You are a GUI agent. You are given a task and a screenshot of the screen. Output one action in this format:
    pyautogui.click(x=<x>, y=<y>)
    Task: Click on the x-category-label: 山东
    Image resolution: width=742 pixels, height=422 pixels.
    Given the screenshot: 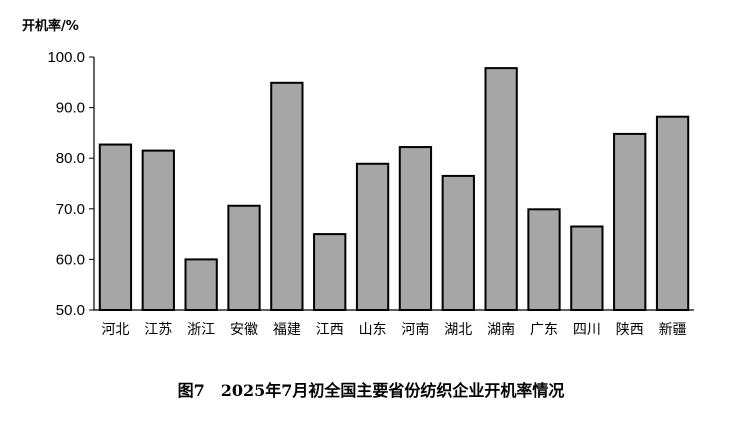 What is the action you would take?
    pyautogui.click(x=373, y=330)
    